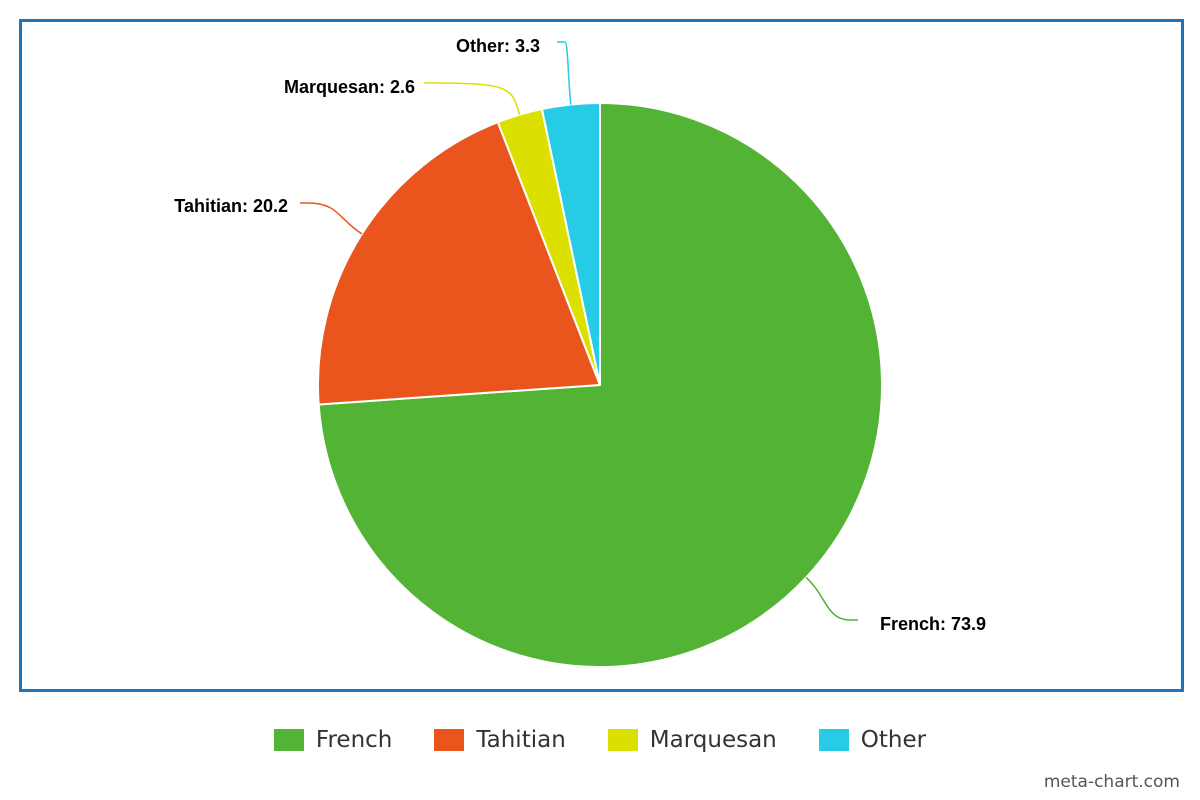 The width and height of the screenshot is (1200, 800). Describe the element at coordinates (564, 73) in the screenshot. I see `connector-other` at that location.